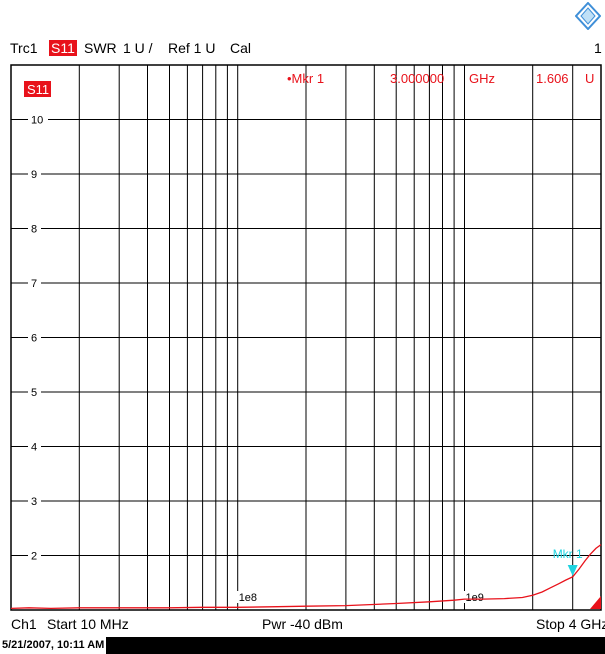  I want to click on timestamp: 5/21/2007, 10:11 AM, so click(53, 645).